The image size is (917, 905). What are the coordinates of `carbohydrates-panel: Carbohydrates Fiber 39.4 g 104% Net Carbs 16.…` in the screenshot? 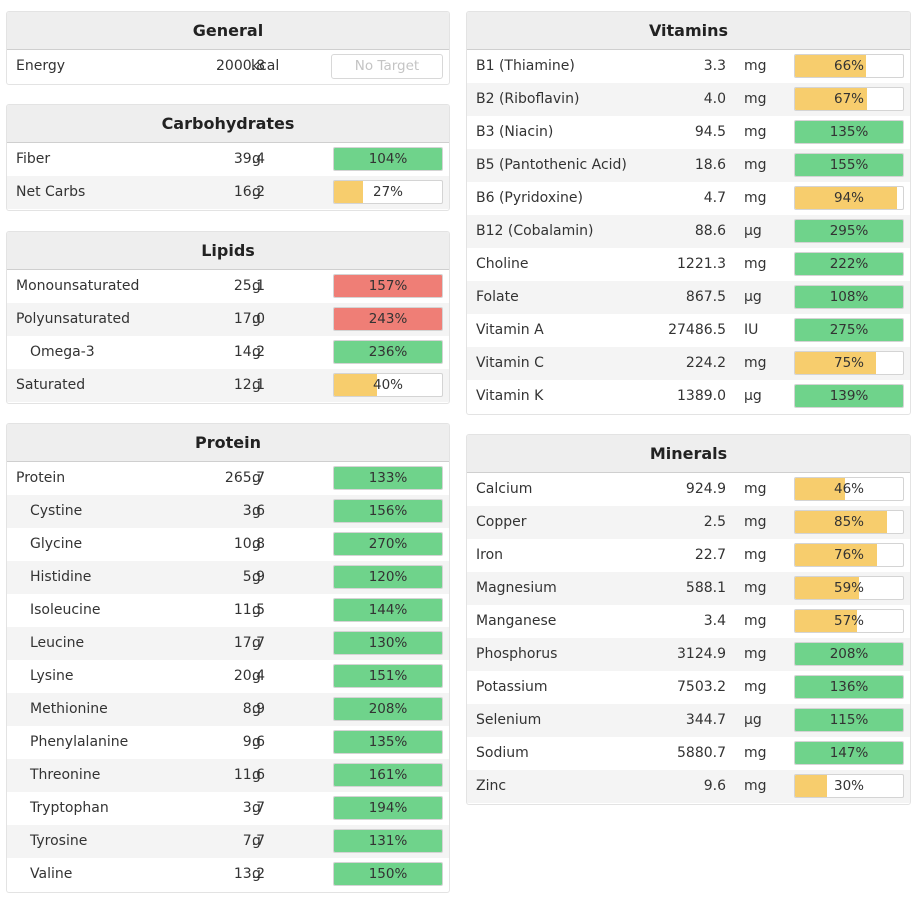 It's located at (228, 157).